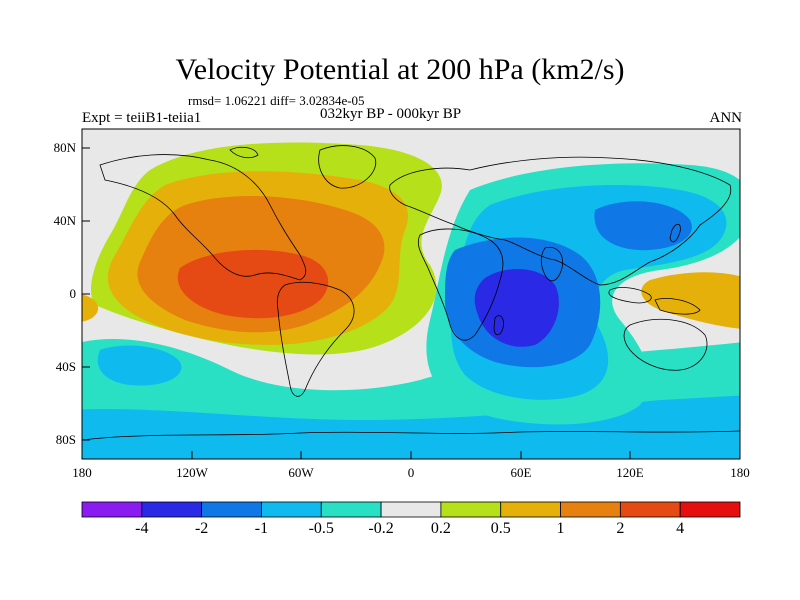  What do you see at coordinates (391, 114) in the screenshot?
I see `period-label: 032kyr BP - 000kyr BP` at bounding box center [391, 114].